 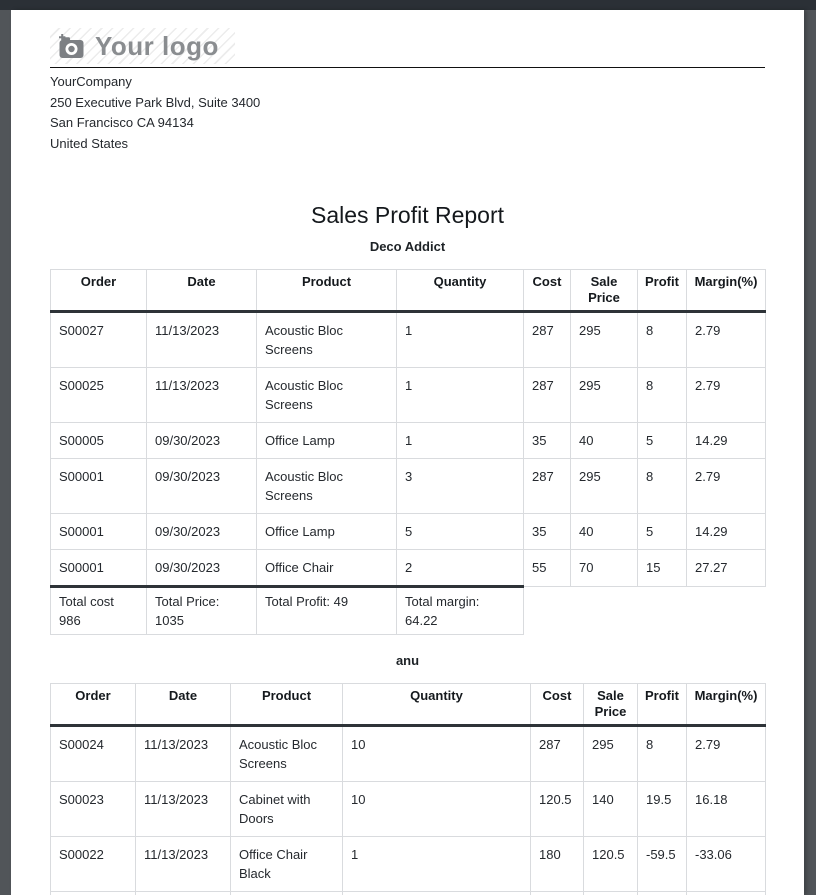 I want to click on table-cell: S00005, so click(x=98, y=440).